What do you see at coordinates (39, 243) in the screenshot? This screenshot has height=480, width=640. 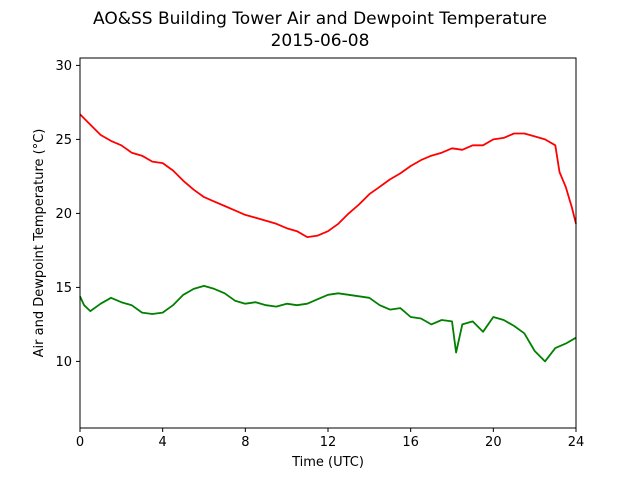 I see `y-axis-label: Air and Dewpoint Temperature (°C)` at bounding box center [39, 243].